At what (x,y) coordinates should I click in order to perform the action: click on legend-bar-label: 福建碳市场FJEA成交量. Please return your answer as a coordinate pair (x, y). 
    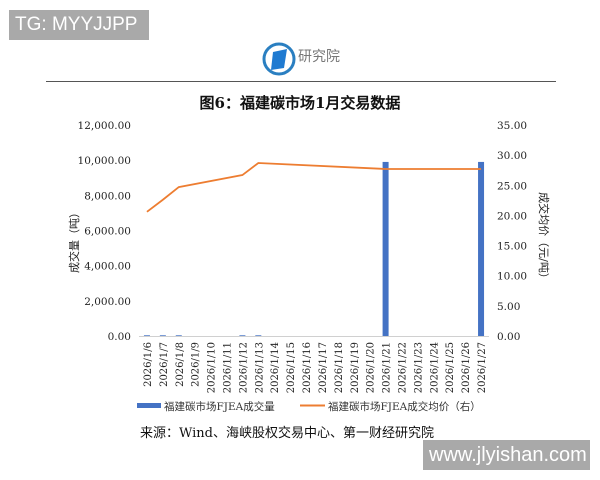
    Looking at the image, I should click on (219, 406).